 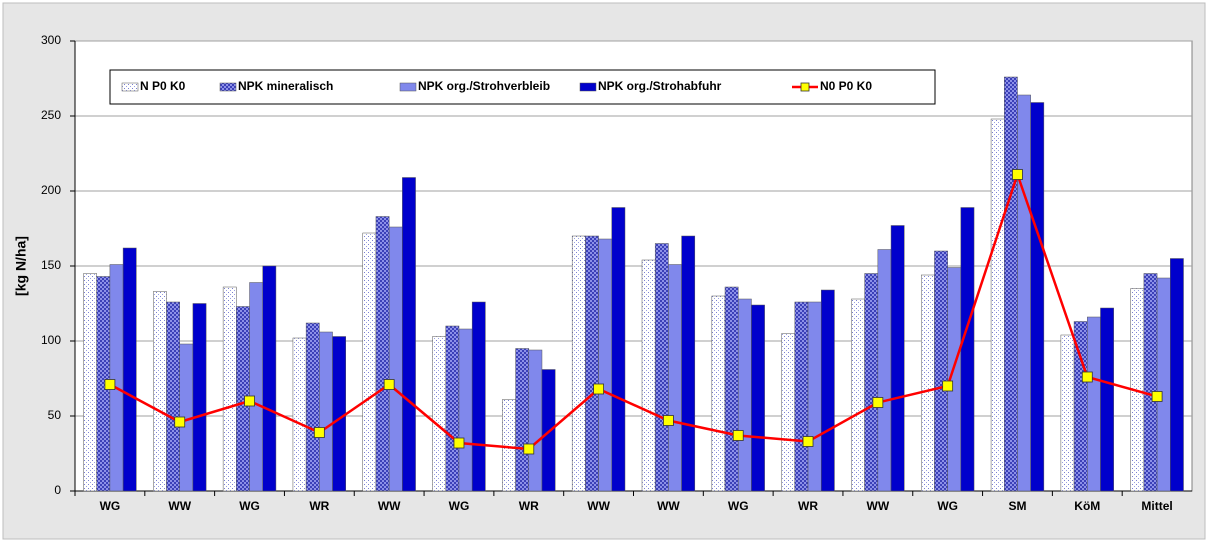 What do you see at coordinates (57, 490) in the screenshot?
I see `y-tick-label: 0` at bounding box center [57, 490].